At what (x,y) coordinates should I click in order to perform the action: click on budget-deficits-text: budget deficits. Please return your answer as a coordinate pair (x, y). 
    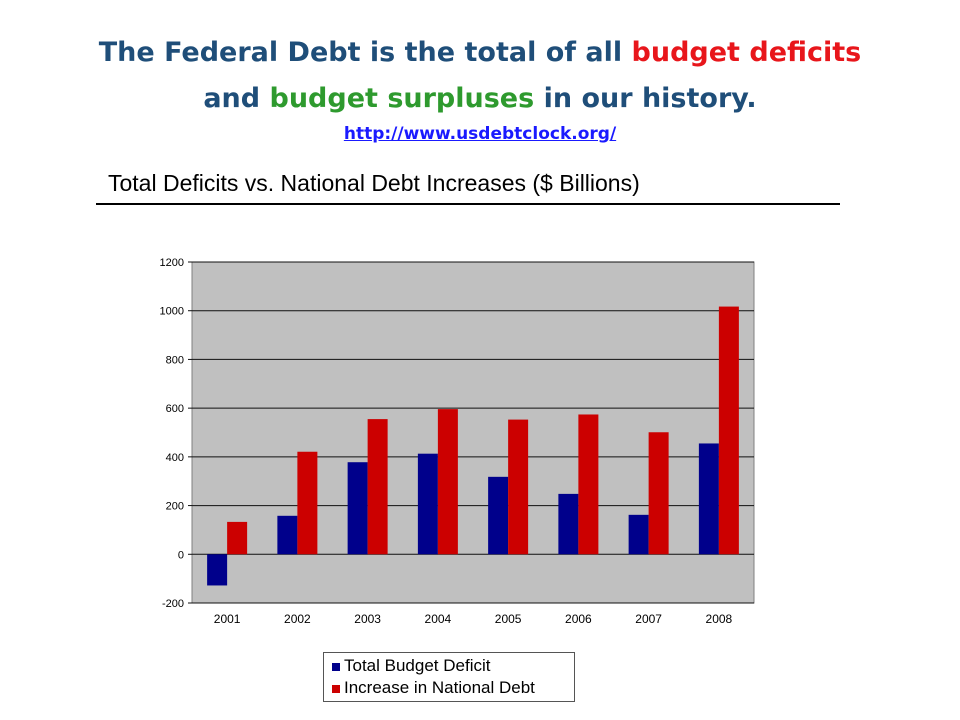
    Looking at the image, I should click on (746, 52).